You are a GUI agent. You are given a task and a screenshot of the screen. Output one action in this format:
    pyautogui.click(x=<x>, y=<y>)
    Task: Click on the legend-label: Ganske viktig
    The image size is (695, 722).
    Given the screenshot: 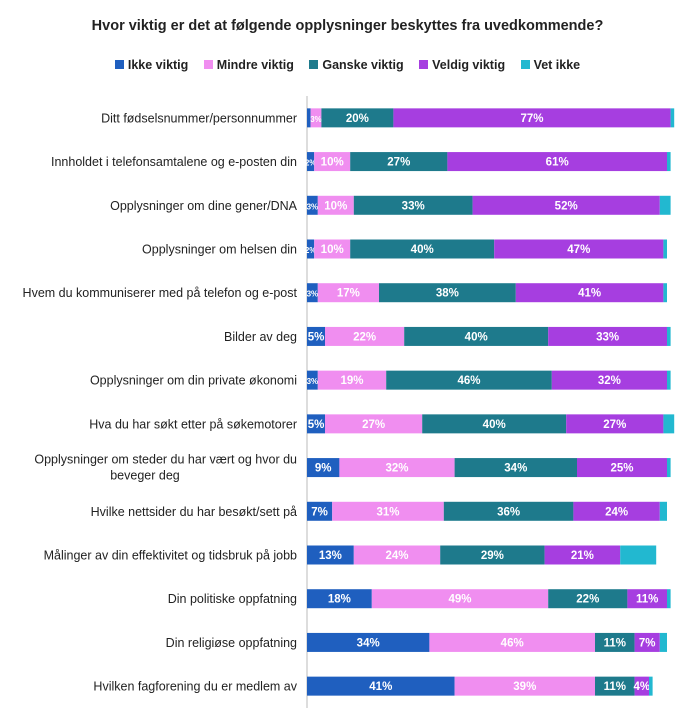 What is the action you would take?
    pyautogui.click(x=363, y=65)
    